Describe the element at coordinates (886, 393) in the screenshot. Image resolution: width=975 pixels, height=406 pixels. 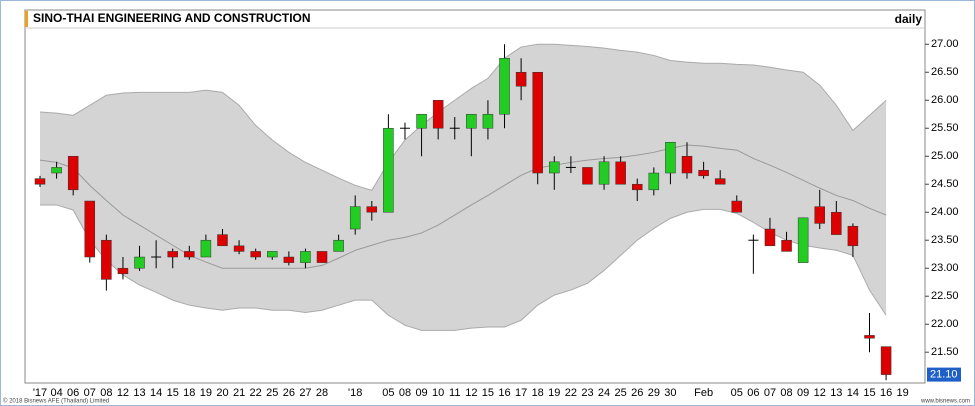
I see `x-tick-label: 16` at that location.